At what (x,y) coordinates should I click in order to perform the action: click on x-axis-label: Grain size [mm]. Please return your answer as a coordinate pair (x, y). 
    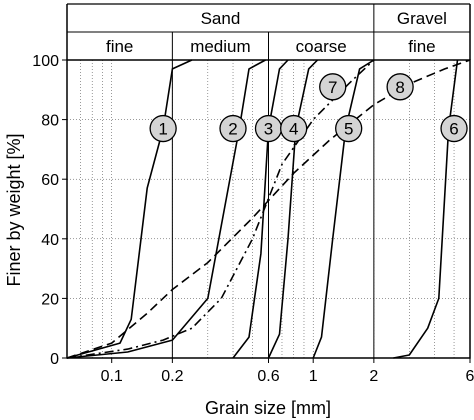
    Looking at the image, I should click on (268, 408).